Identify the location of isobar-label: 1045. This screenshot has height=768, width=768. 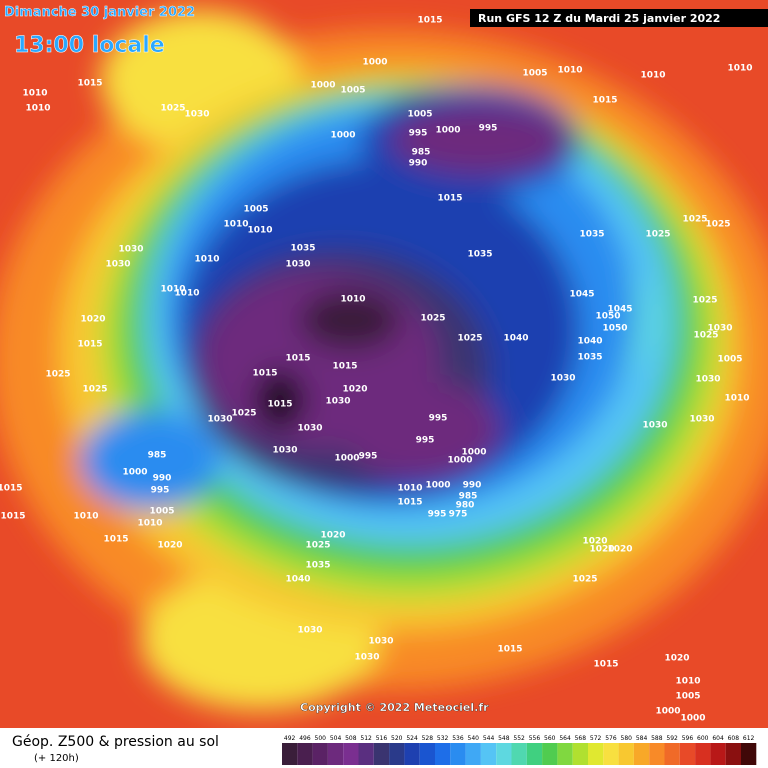
(619, 310).